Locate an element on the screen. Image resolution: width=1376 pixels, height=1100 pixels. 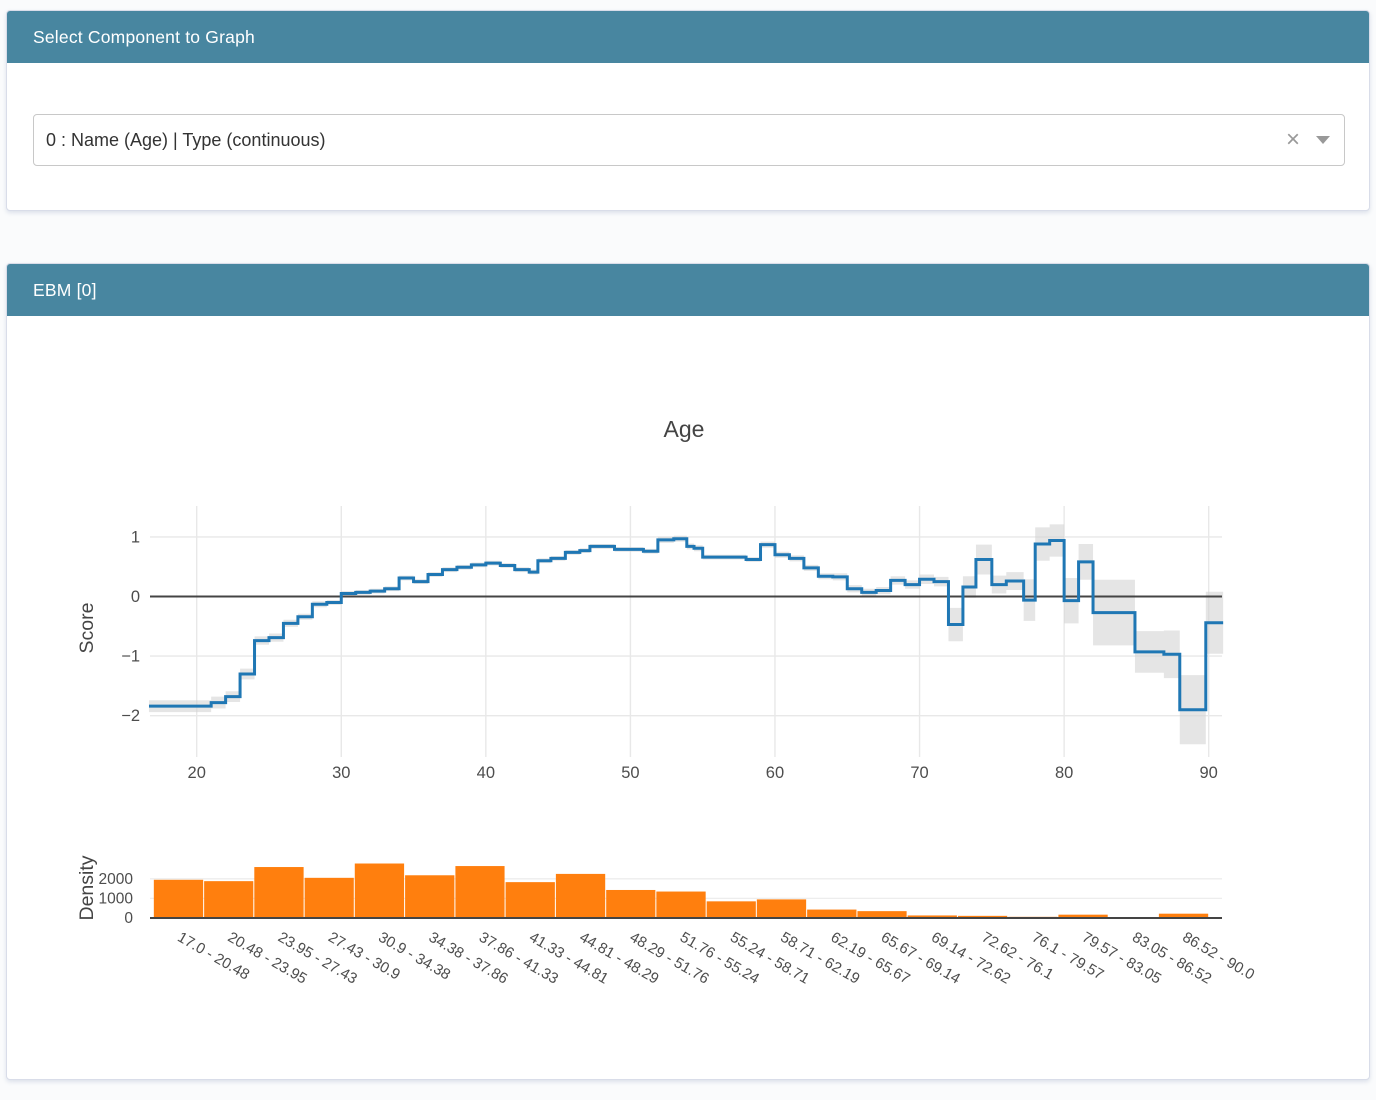
ebm-panel-title: EBM [0] is located at coordinates (65, 290).